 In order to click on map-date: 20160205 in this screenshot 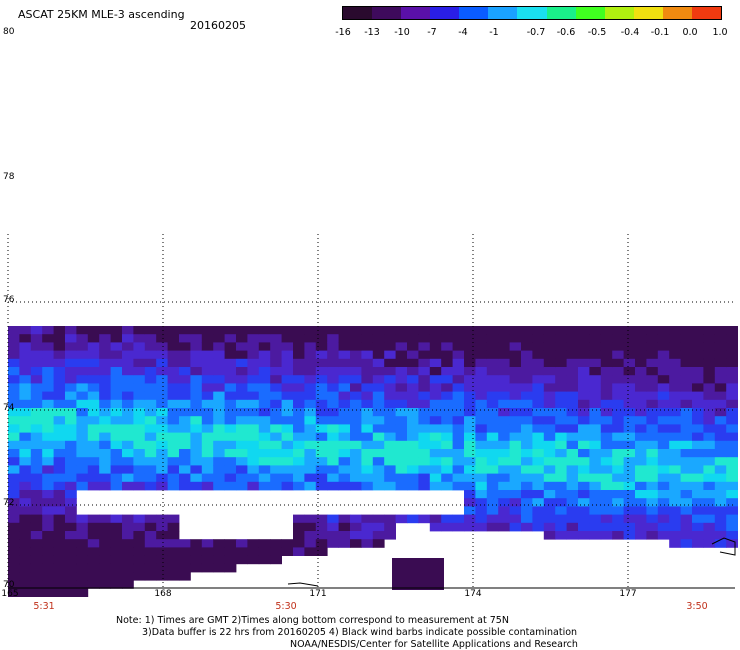, I will do `click(218, 25)`.